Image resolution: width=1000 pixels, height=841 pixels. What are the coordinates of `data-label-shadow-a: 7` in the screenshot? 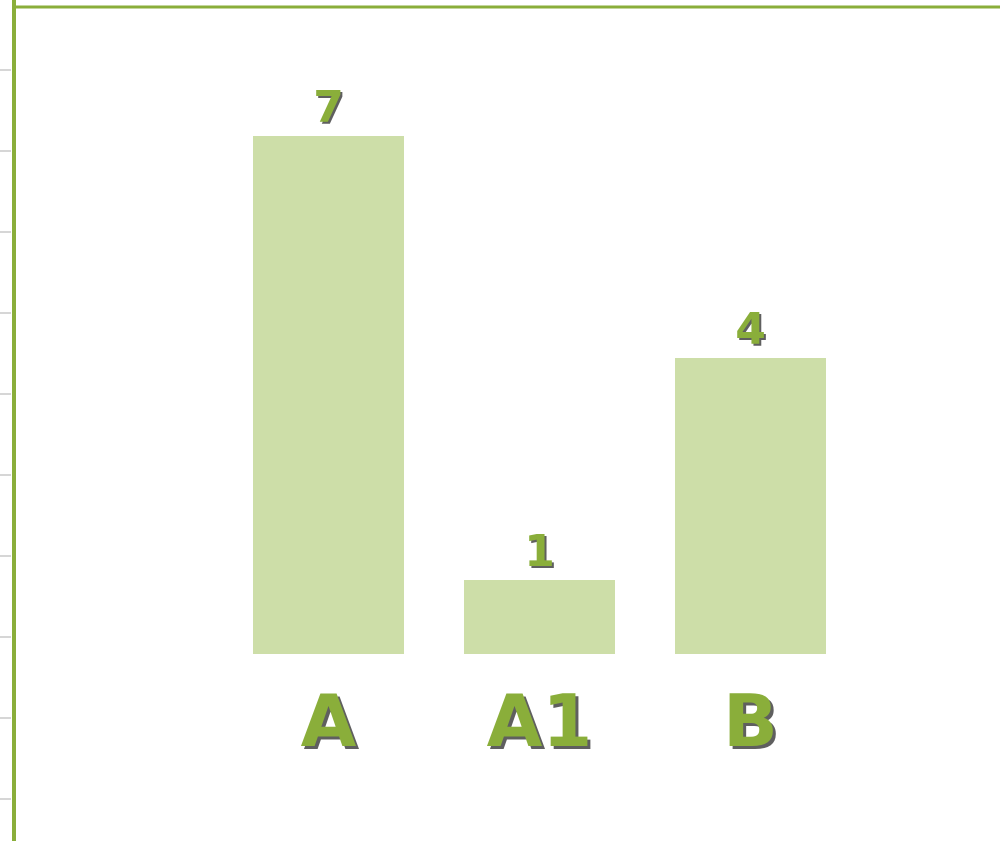 It's located at (330, 109).